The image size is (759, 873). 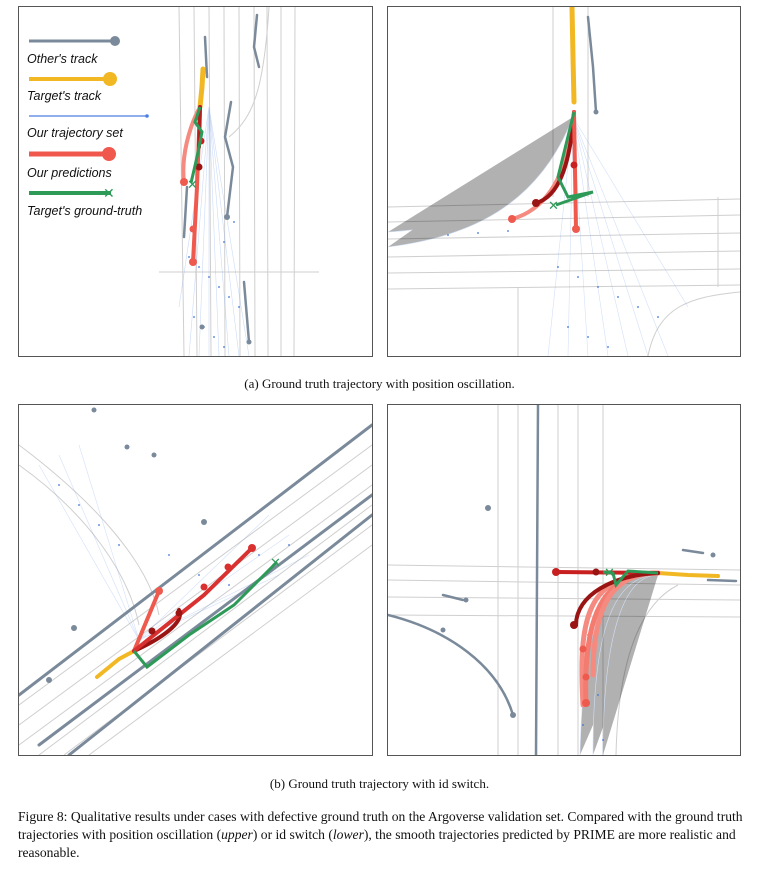 I want to click on legend-gt-cross-icon: ✕, so click(x=109, y=194).